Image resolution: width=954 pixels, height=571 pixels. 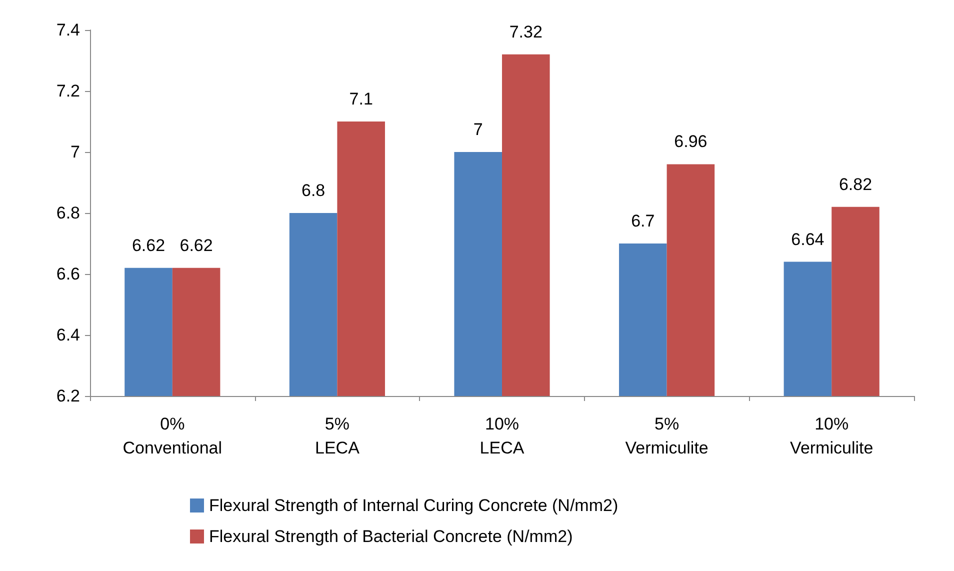 What do you see at coordinates (68, 274) in the screenshot?
I see `y-tick-label: 6.6` at bounding box center [68, 274].